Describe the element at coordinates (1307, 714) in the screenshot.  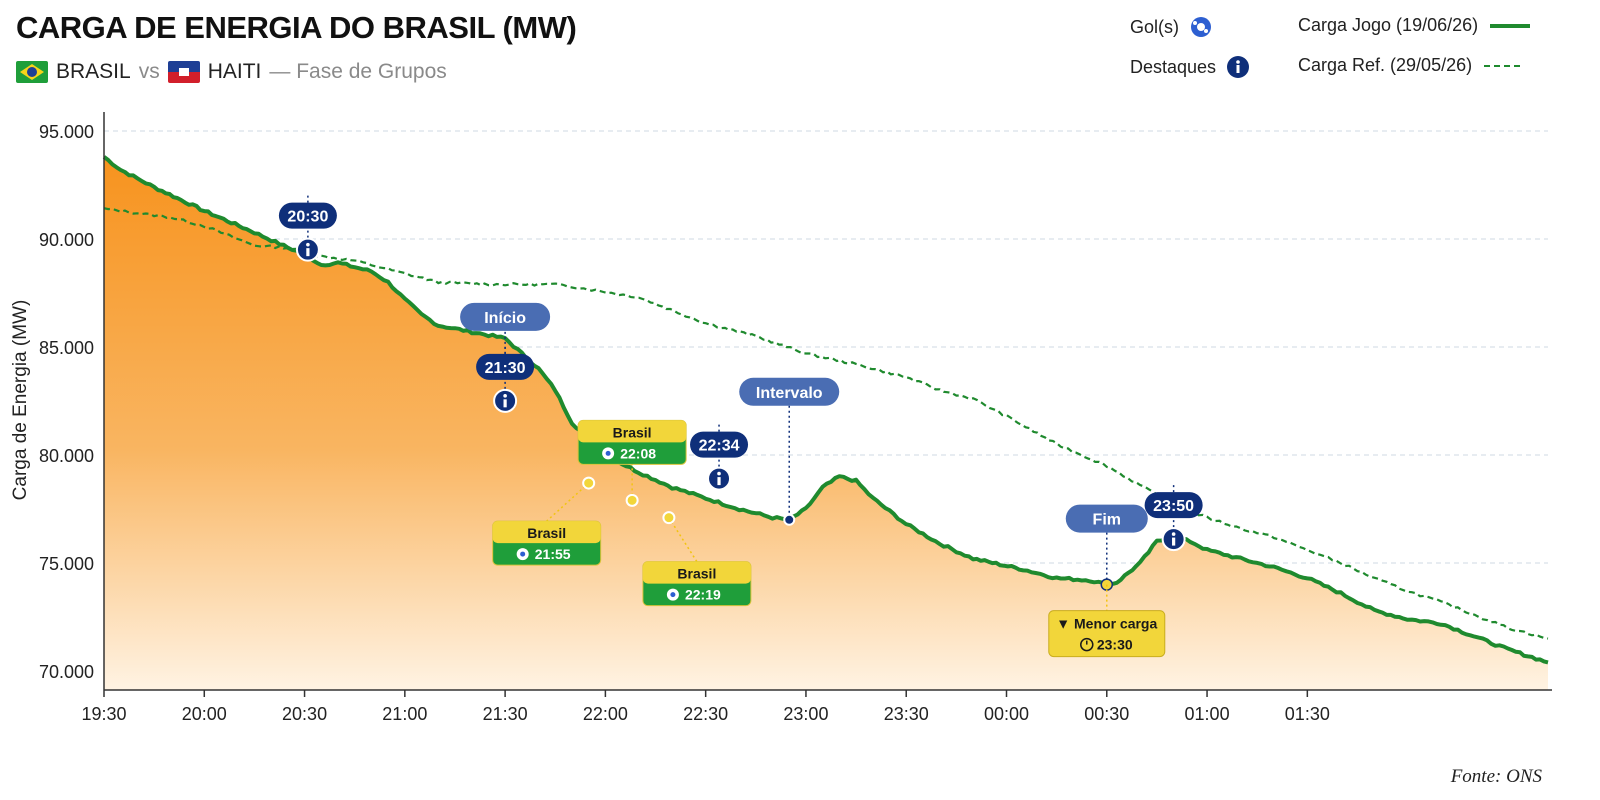
I see `x-tick-label: 01:30` at that location.